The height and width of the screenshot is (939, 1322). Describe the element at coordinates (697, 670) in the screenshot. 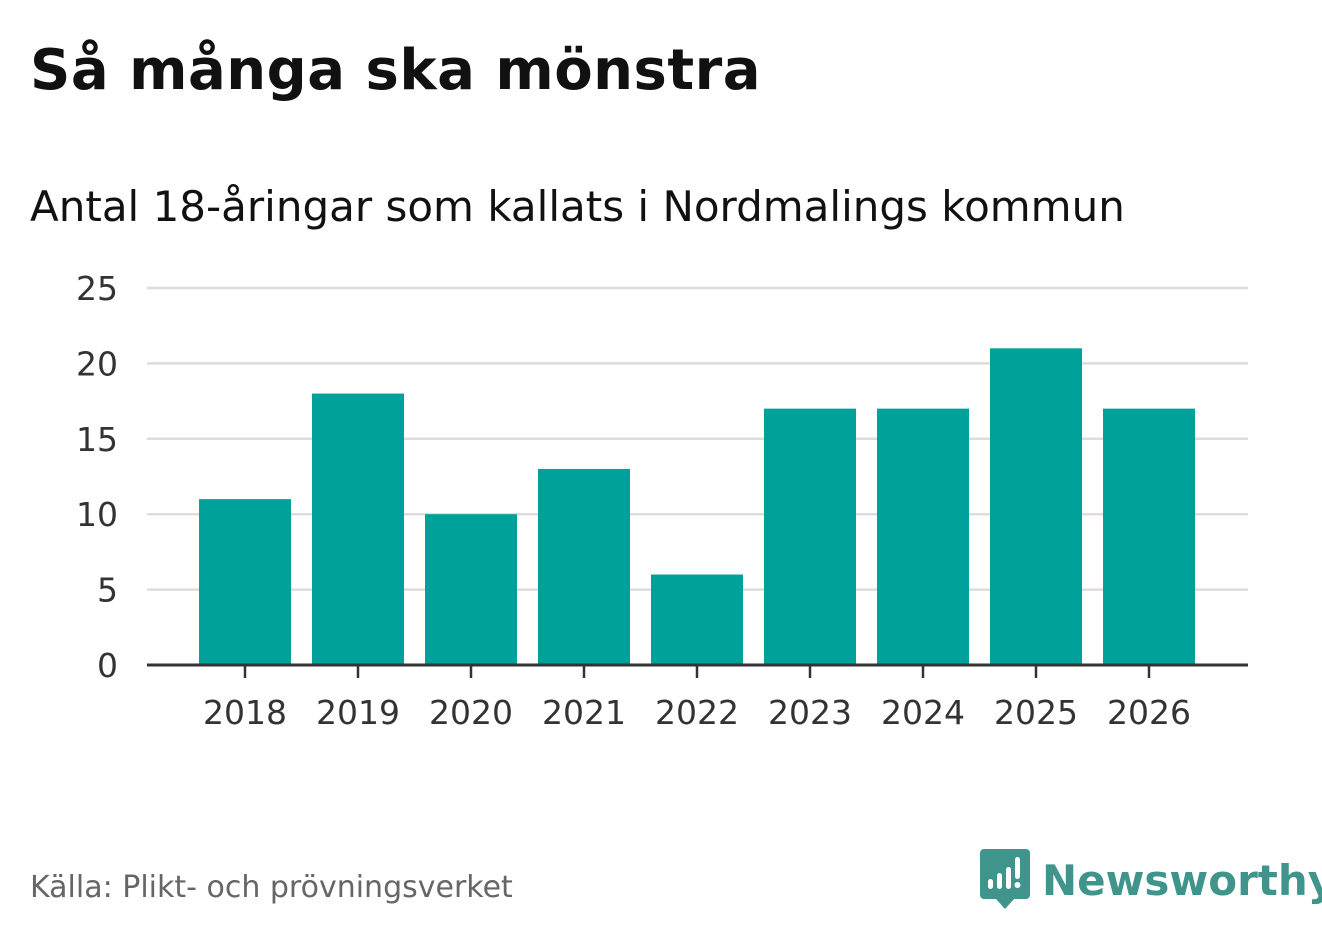

I see `x-axis` at that location.